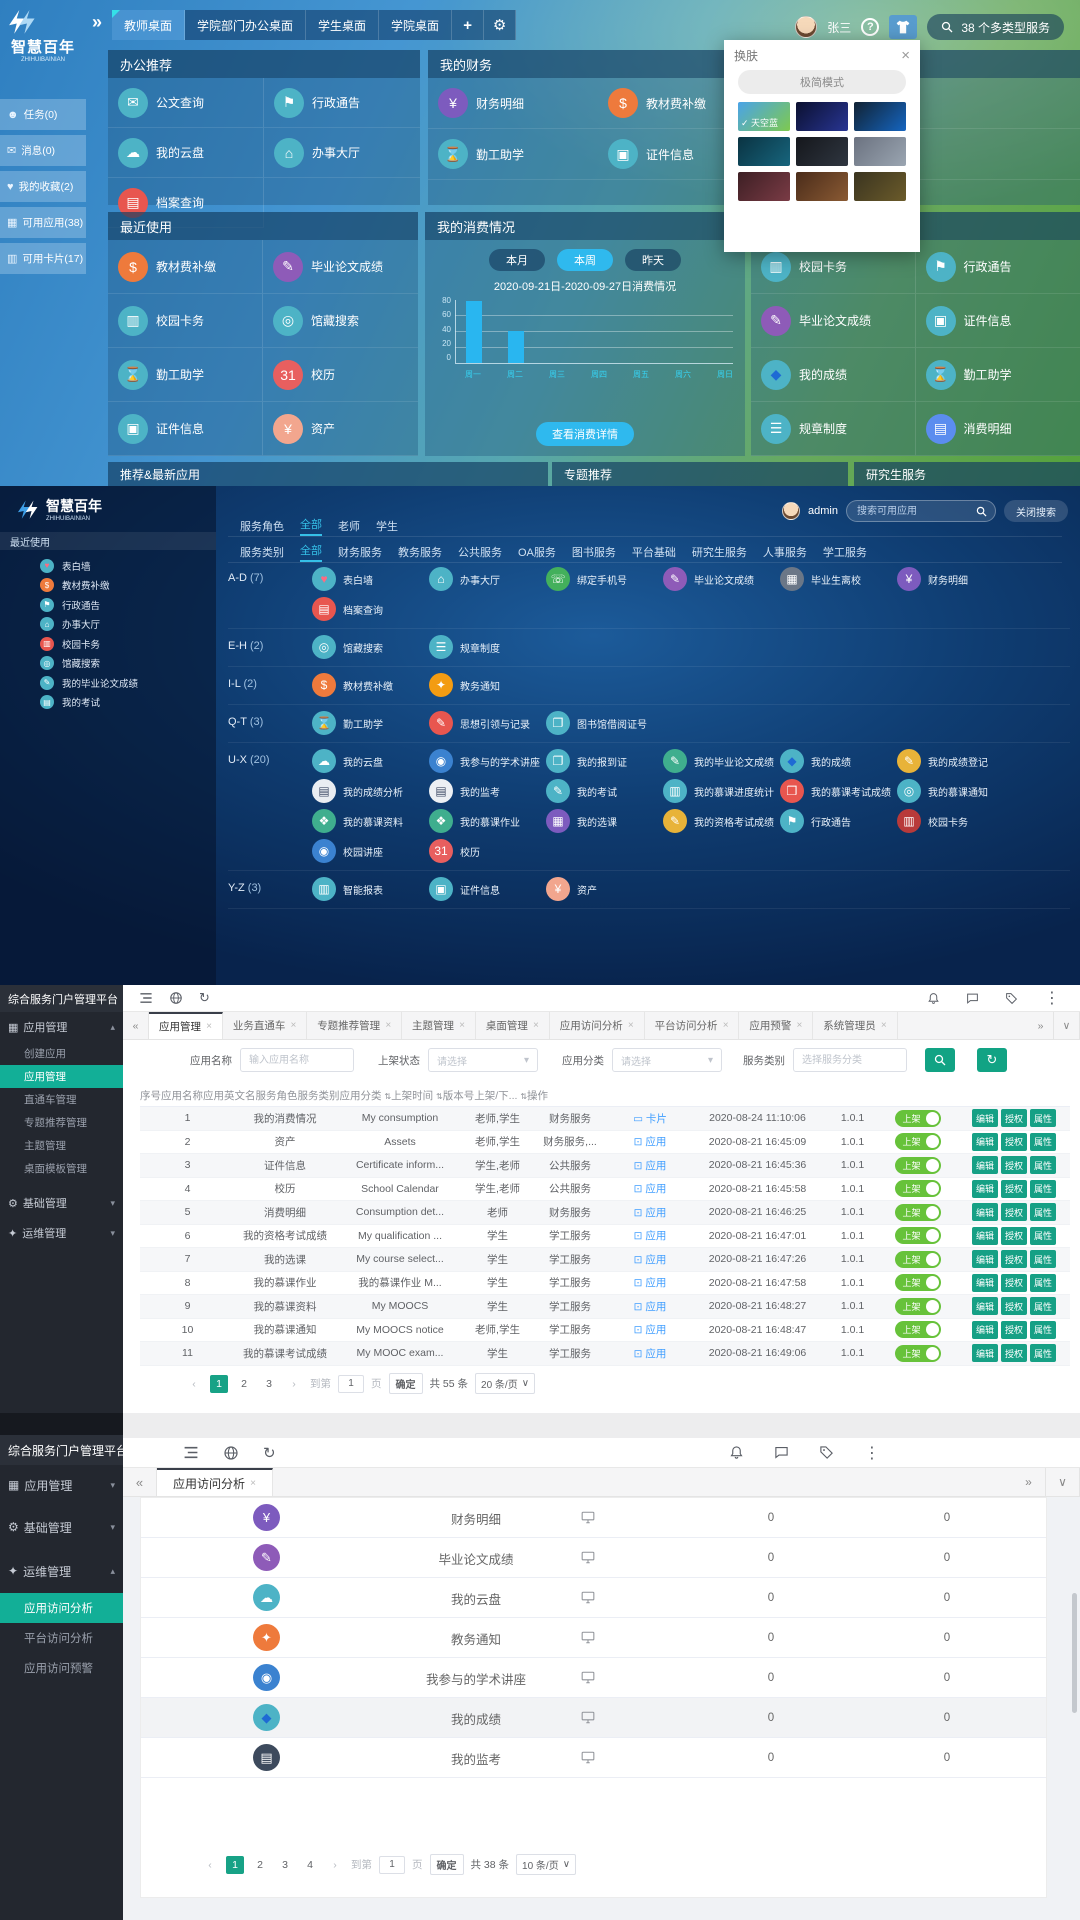  I want to click on app-tile: 31 校历, so click(340, 375).